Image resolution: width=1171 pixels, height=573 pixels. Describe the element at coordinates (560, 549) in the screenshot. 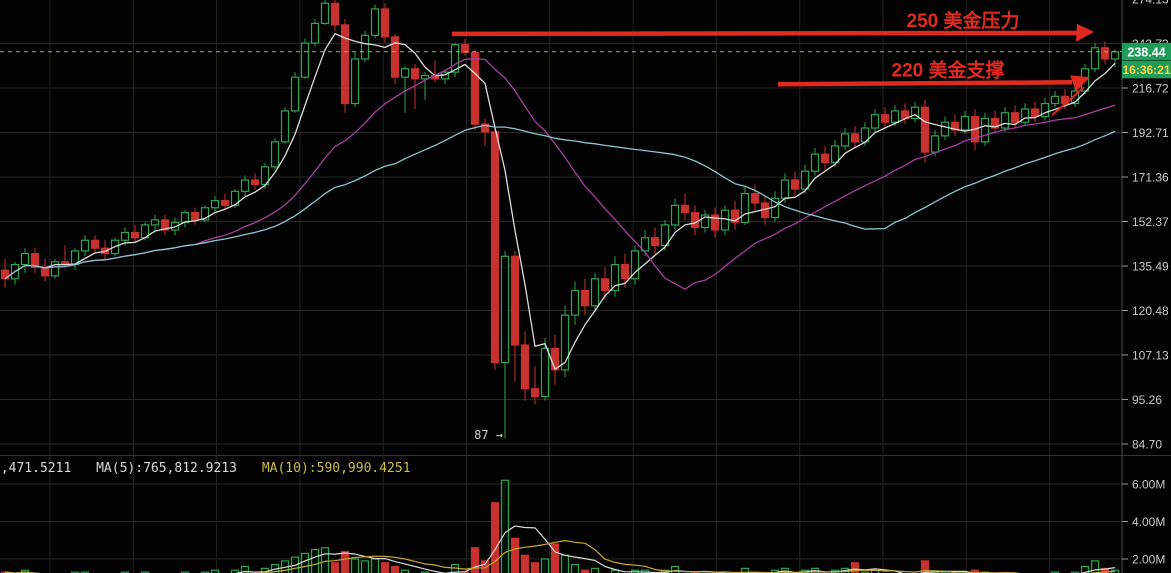

I see `volume-ma-lines` at that location.